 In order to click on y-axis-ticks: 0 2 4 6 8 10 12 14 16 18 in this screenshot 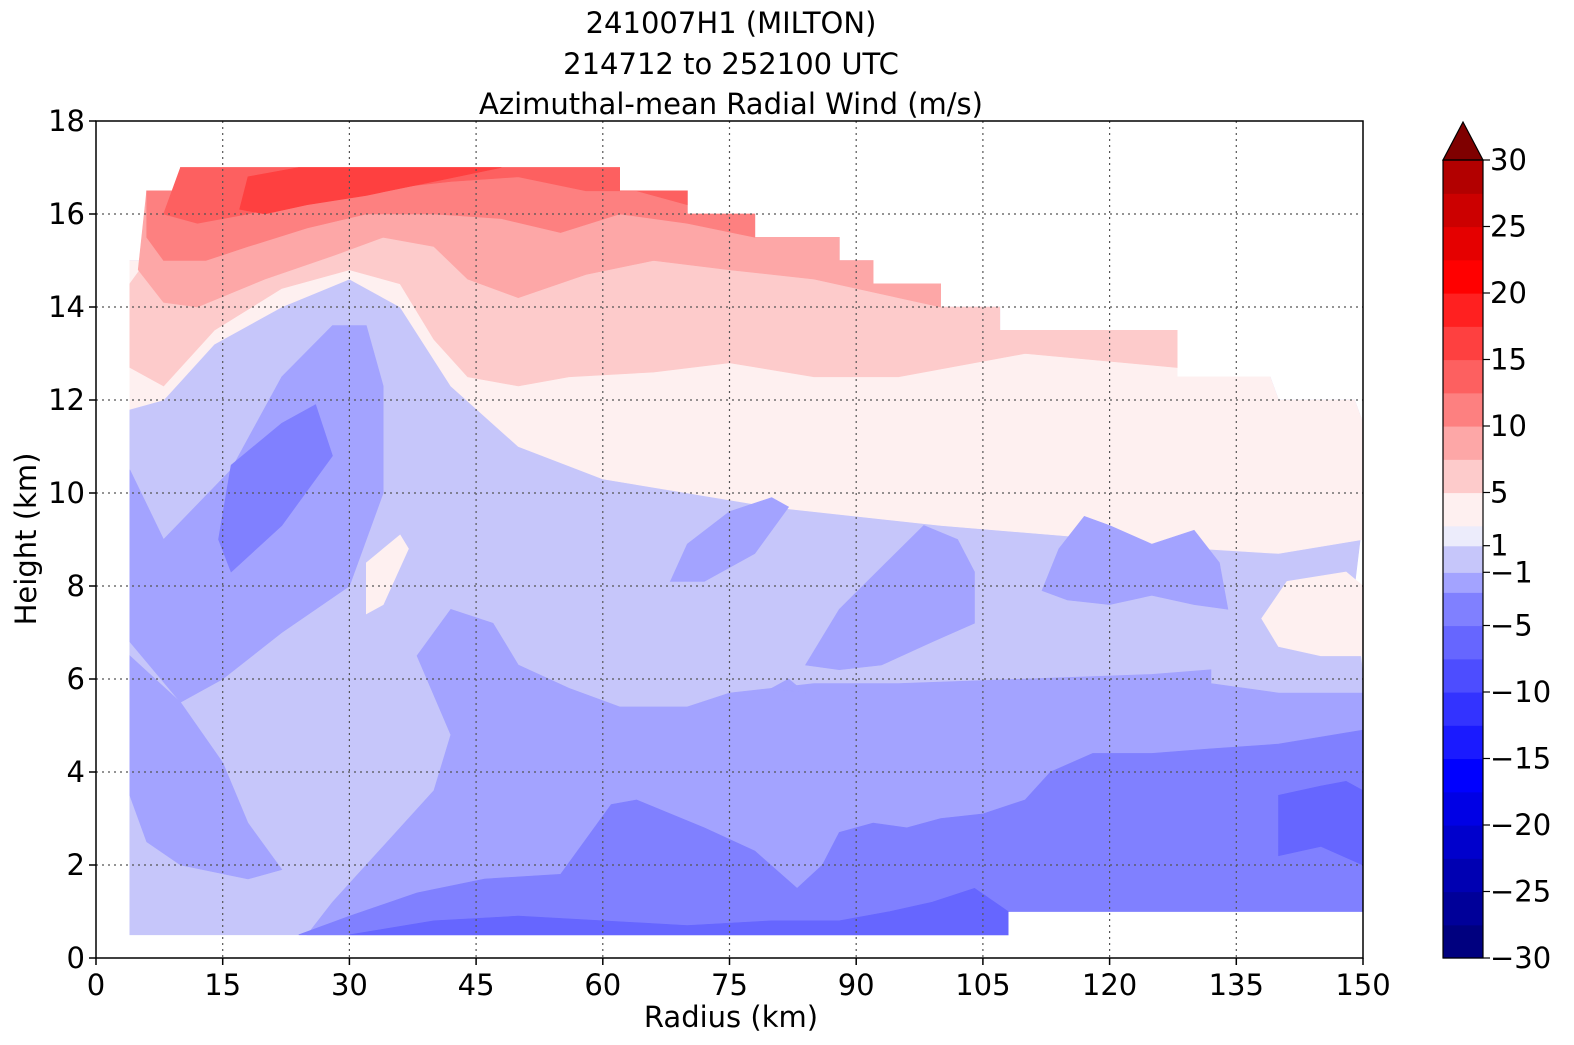, I will do `click(72, 539)`.